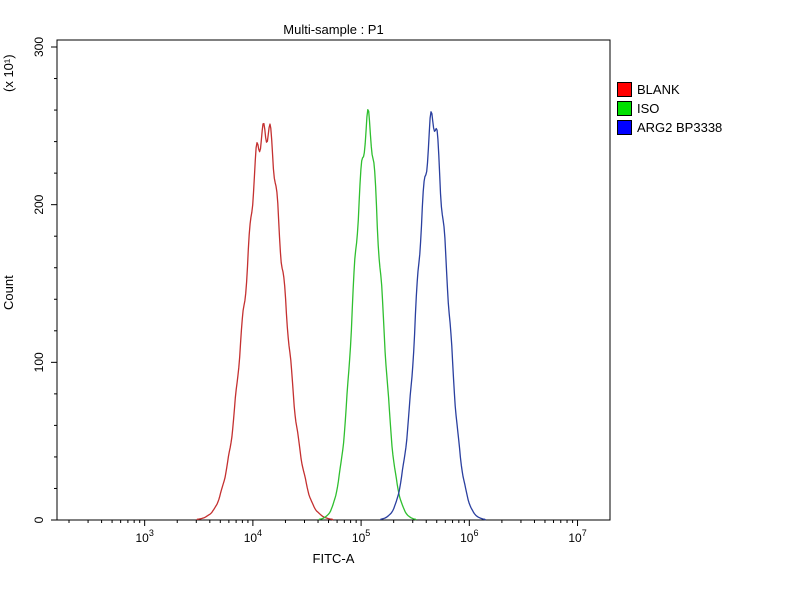  I want to click on legend-label: ISO, so click(648, 108).